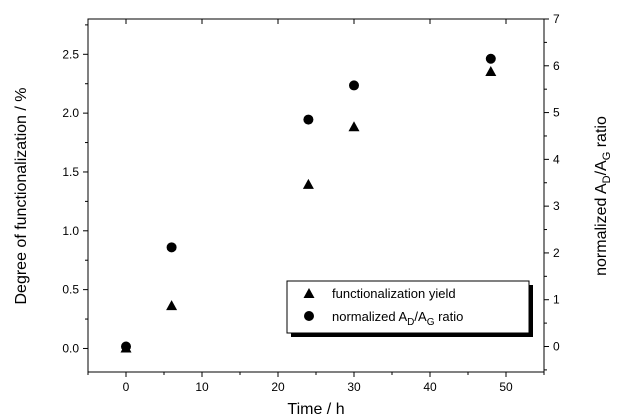  What do you see at coordinates (394, 293) in the screenshot?
I see `legend-label-functionalization-yield: functionalization yield` at bounding box center [394, 293].